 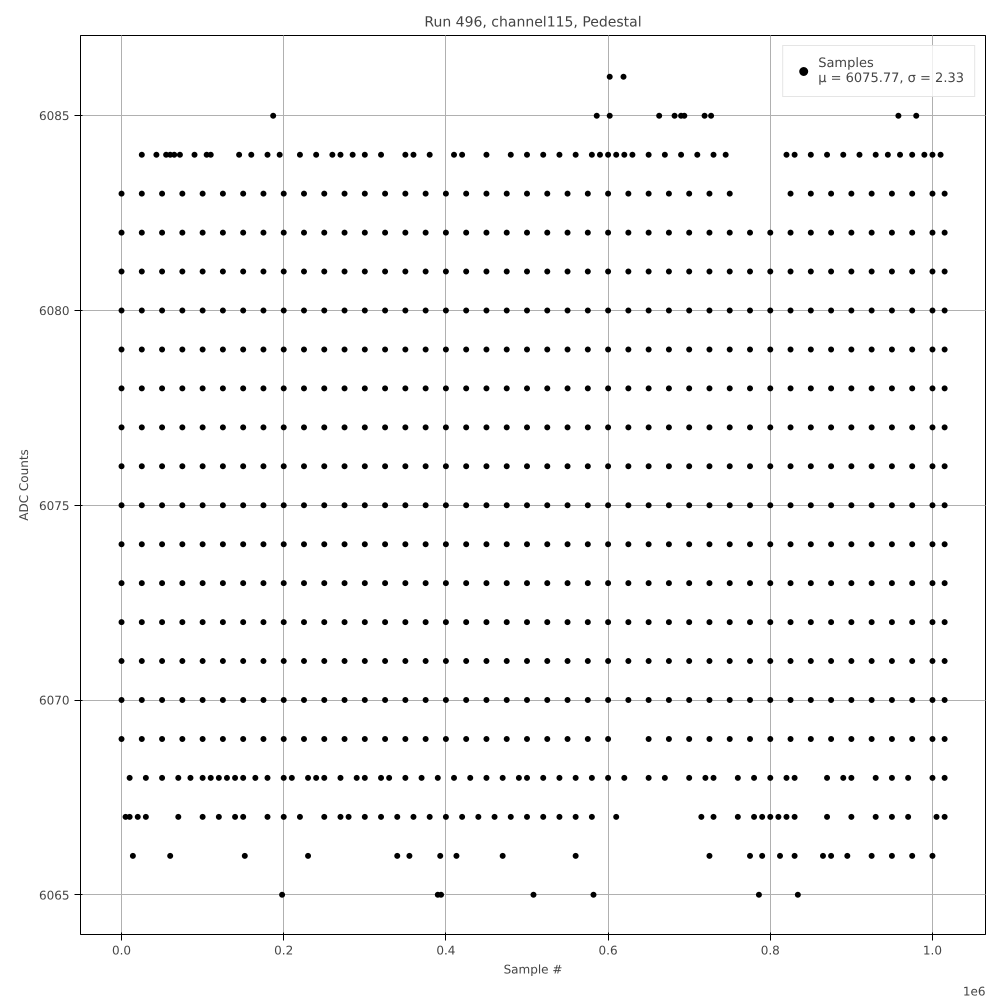 I want to click on x-tick-label: 0.2, so click(x=284, y=951).